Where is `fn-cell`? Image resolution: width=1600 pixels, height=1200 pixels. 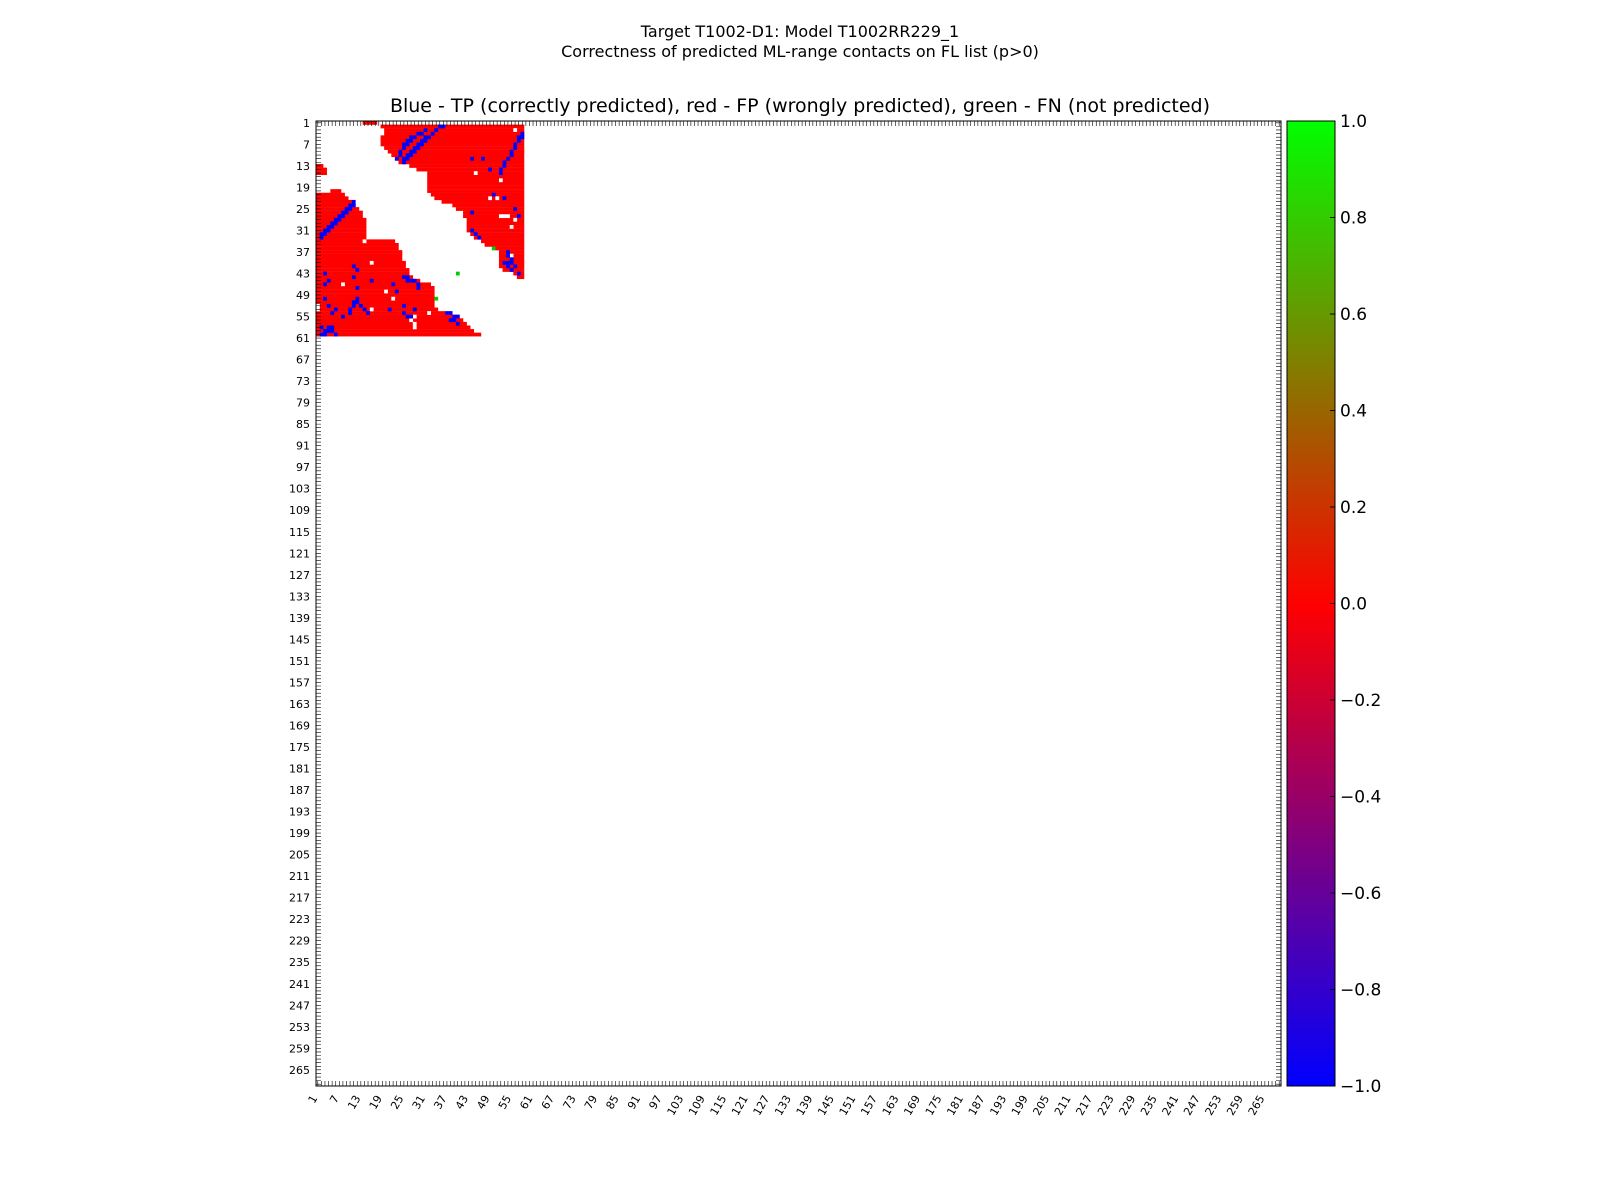
fn-cell is located at coordinates (436, 298).